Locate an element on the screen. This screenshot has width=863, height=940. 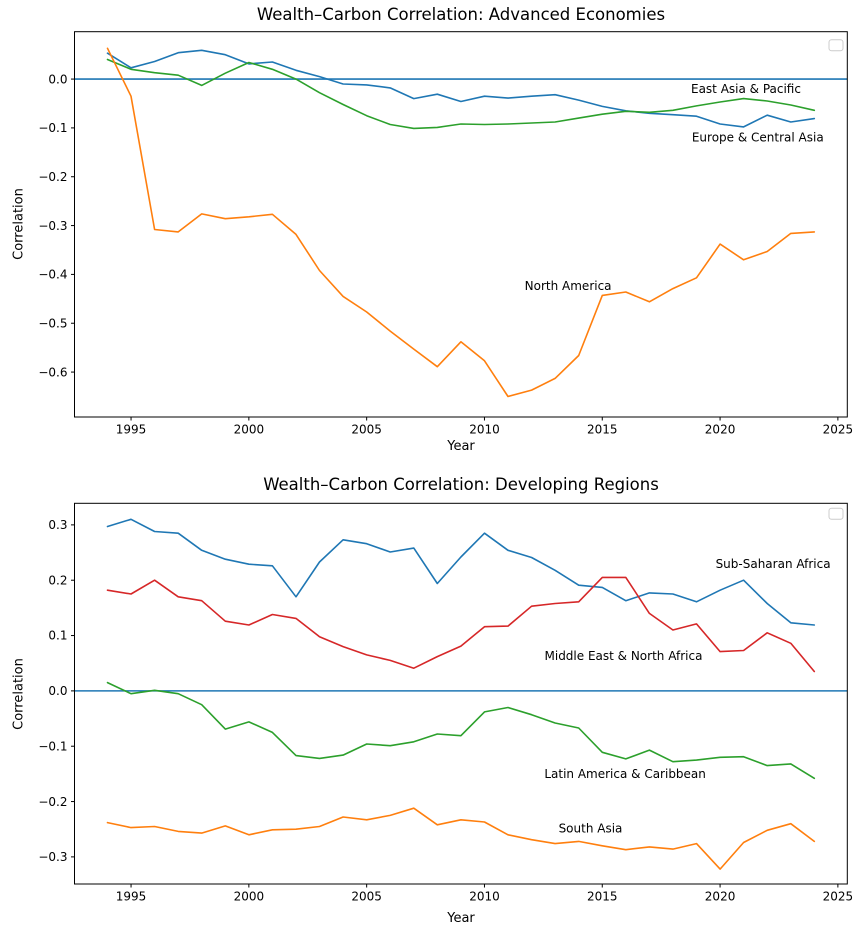
annotation-sub-saharan-africa: Sub-Saharan Africa is located at coordinates (773, 564).